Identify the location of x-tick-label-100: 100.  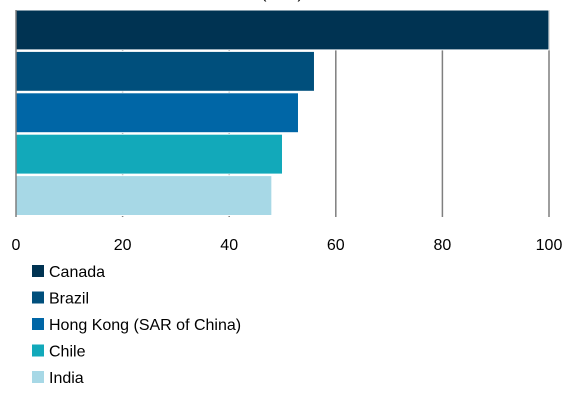
(549, 245).